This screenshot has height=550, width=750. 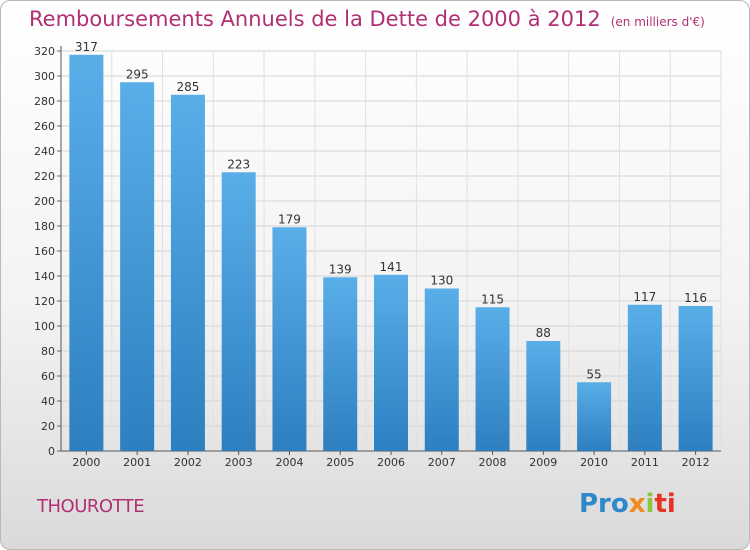 I want to click on y-tick-label: 120, so click(x=44, y=301).